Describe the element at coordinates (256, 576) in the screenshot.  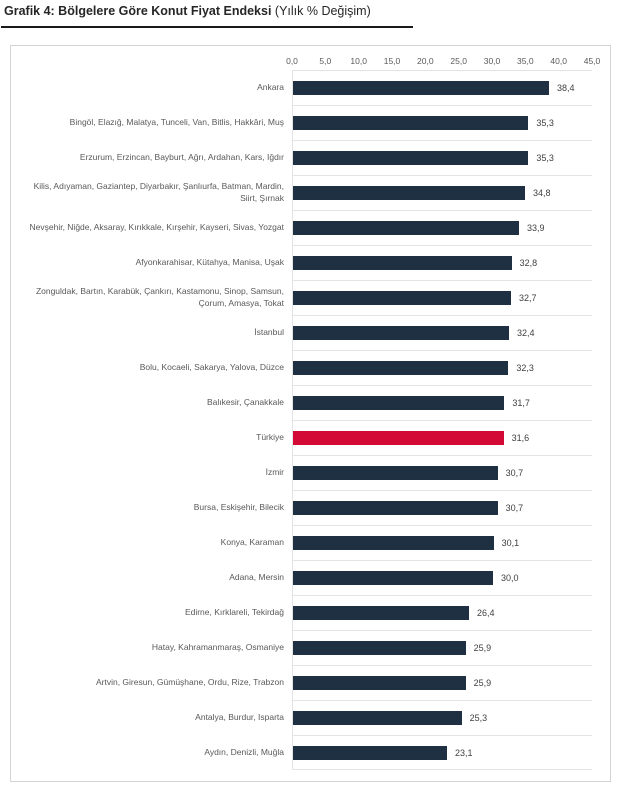
I see `category-label: Adana, Mersin` at that location.